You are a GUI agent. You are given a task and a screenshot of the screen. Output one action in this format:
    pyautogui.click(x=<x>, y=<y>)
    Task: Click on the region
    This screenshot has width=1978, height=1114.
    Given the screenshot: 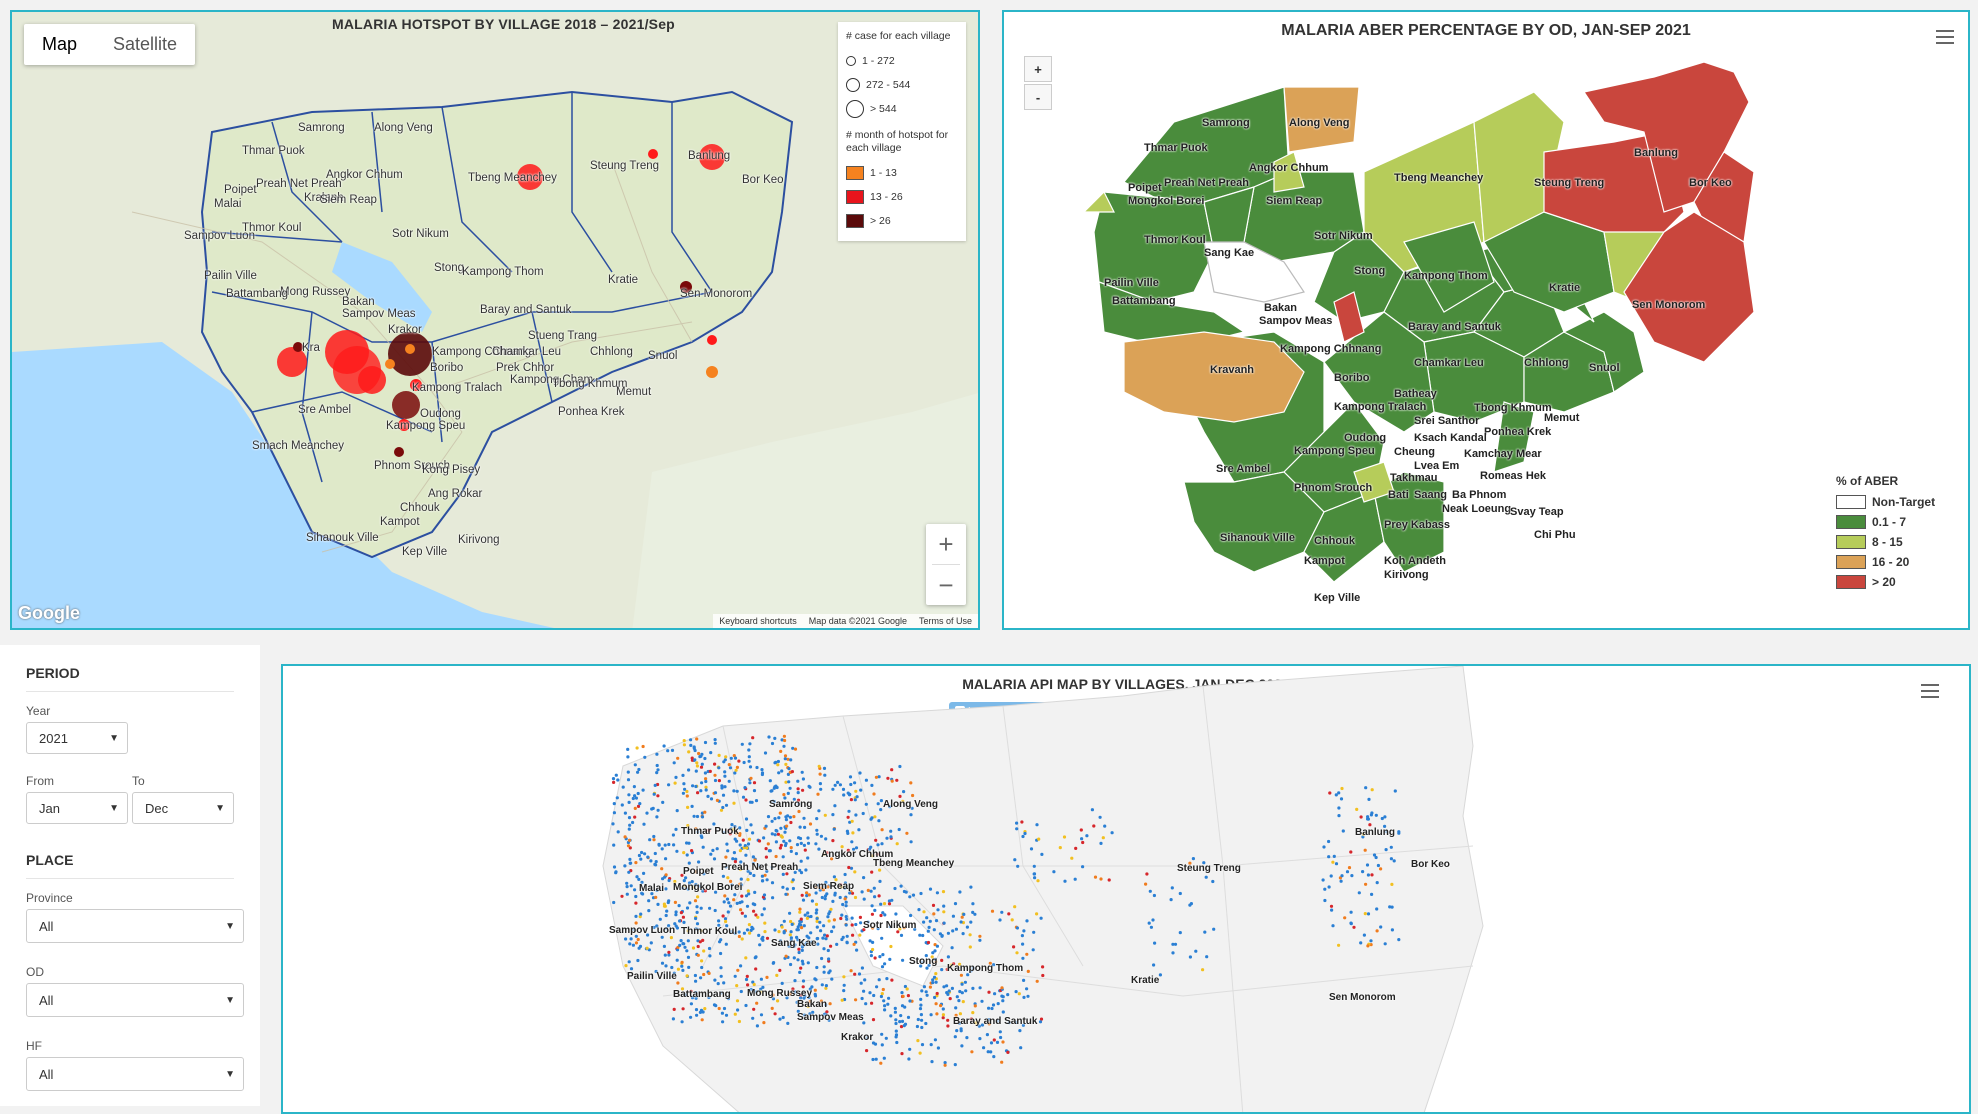 What is the action you would take?
    pyautogui.click(x=1289, y=172)
    